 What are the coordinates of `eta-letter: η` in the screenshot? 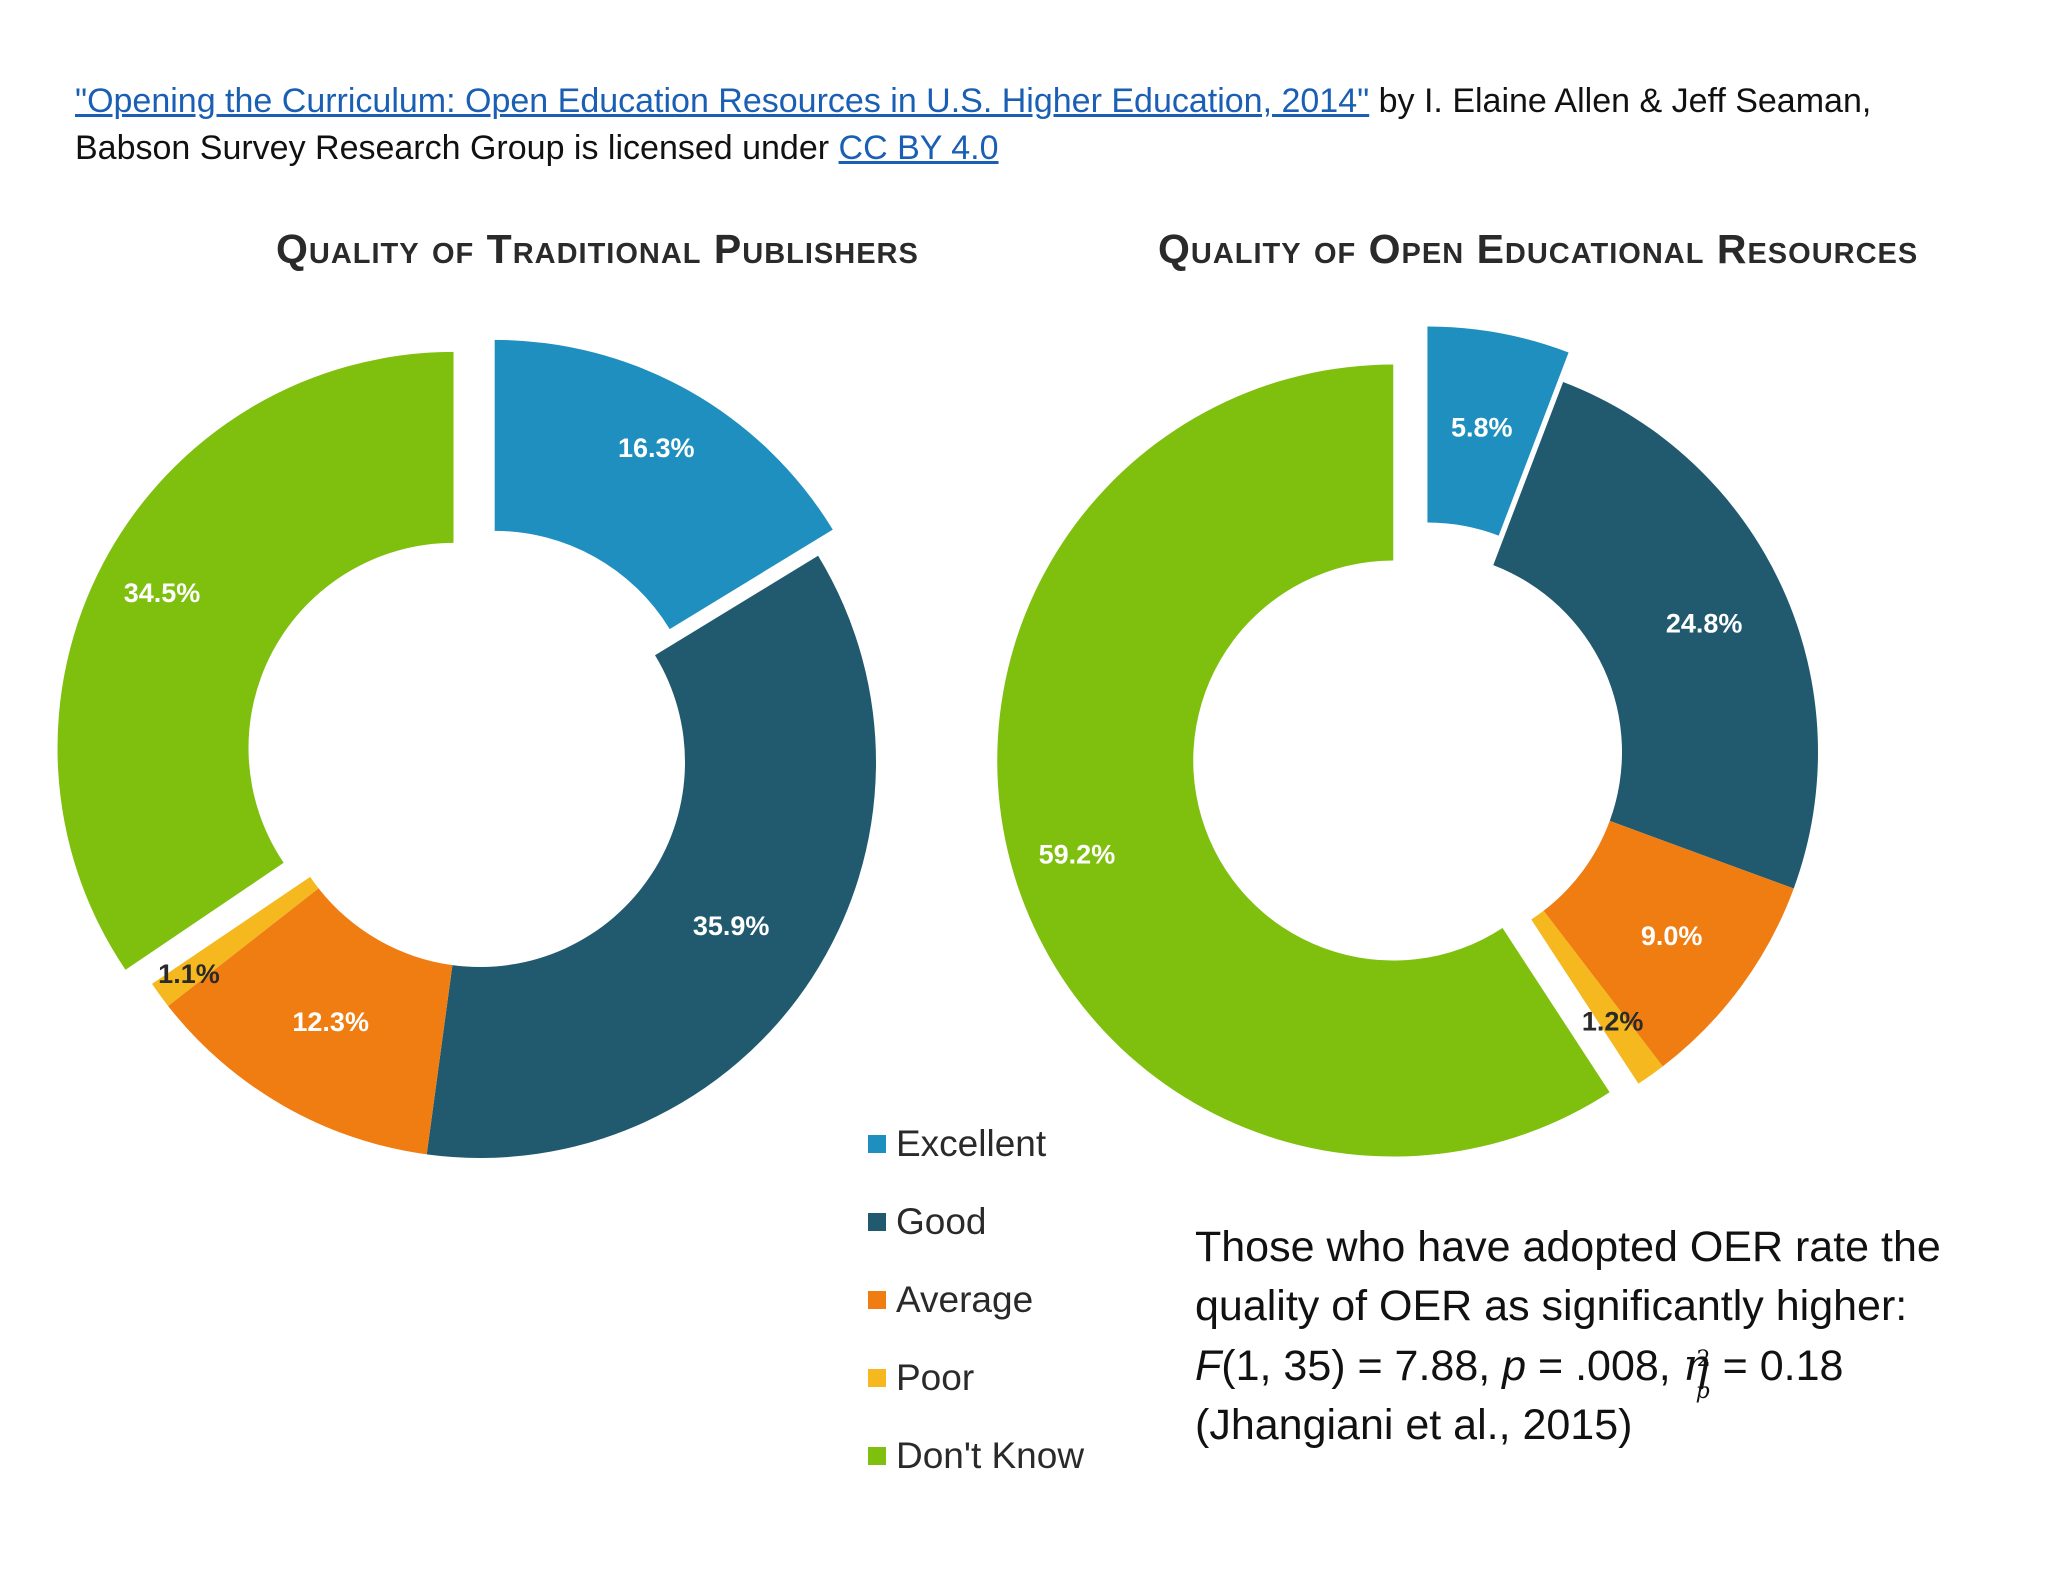 It's located at (1696, 1365).